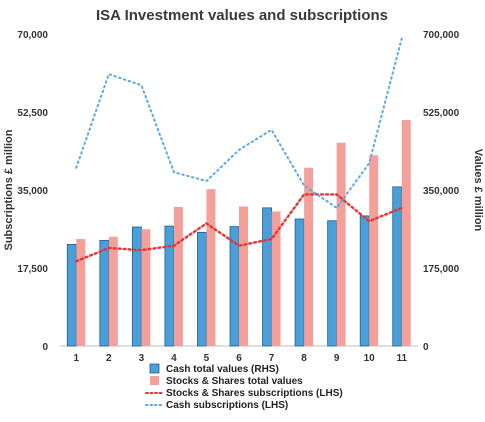  Describe the element at coordinates (272, 358) in the screenshot. I see `x-tick-label: 7` at that location.